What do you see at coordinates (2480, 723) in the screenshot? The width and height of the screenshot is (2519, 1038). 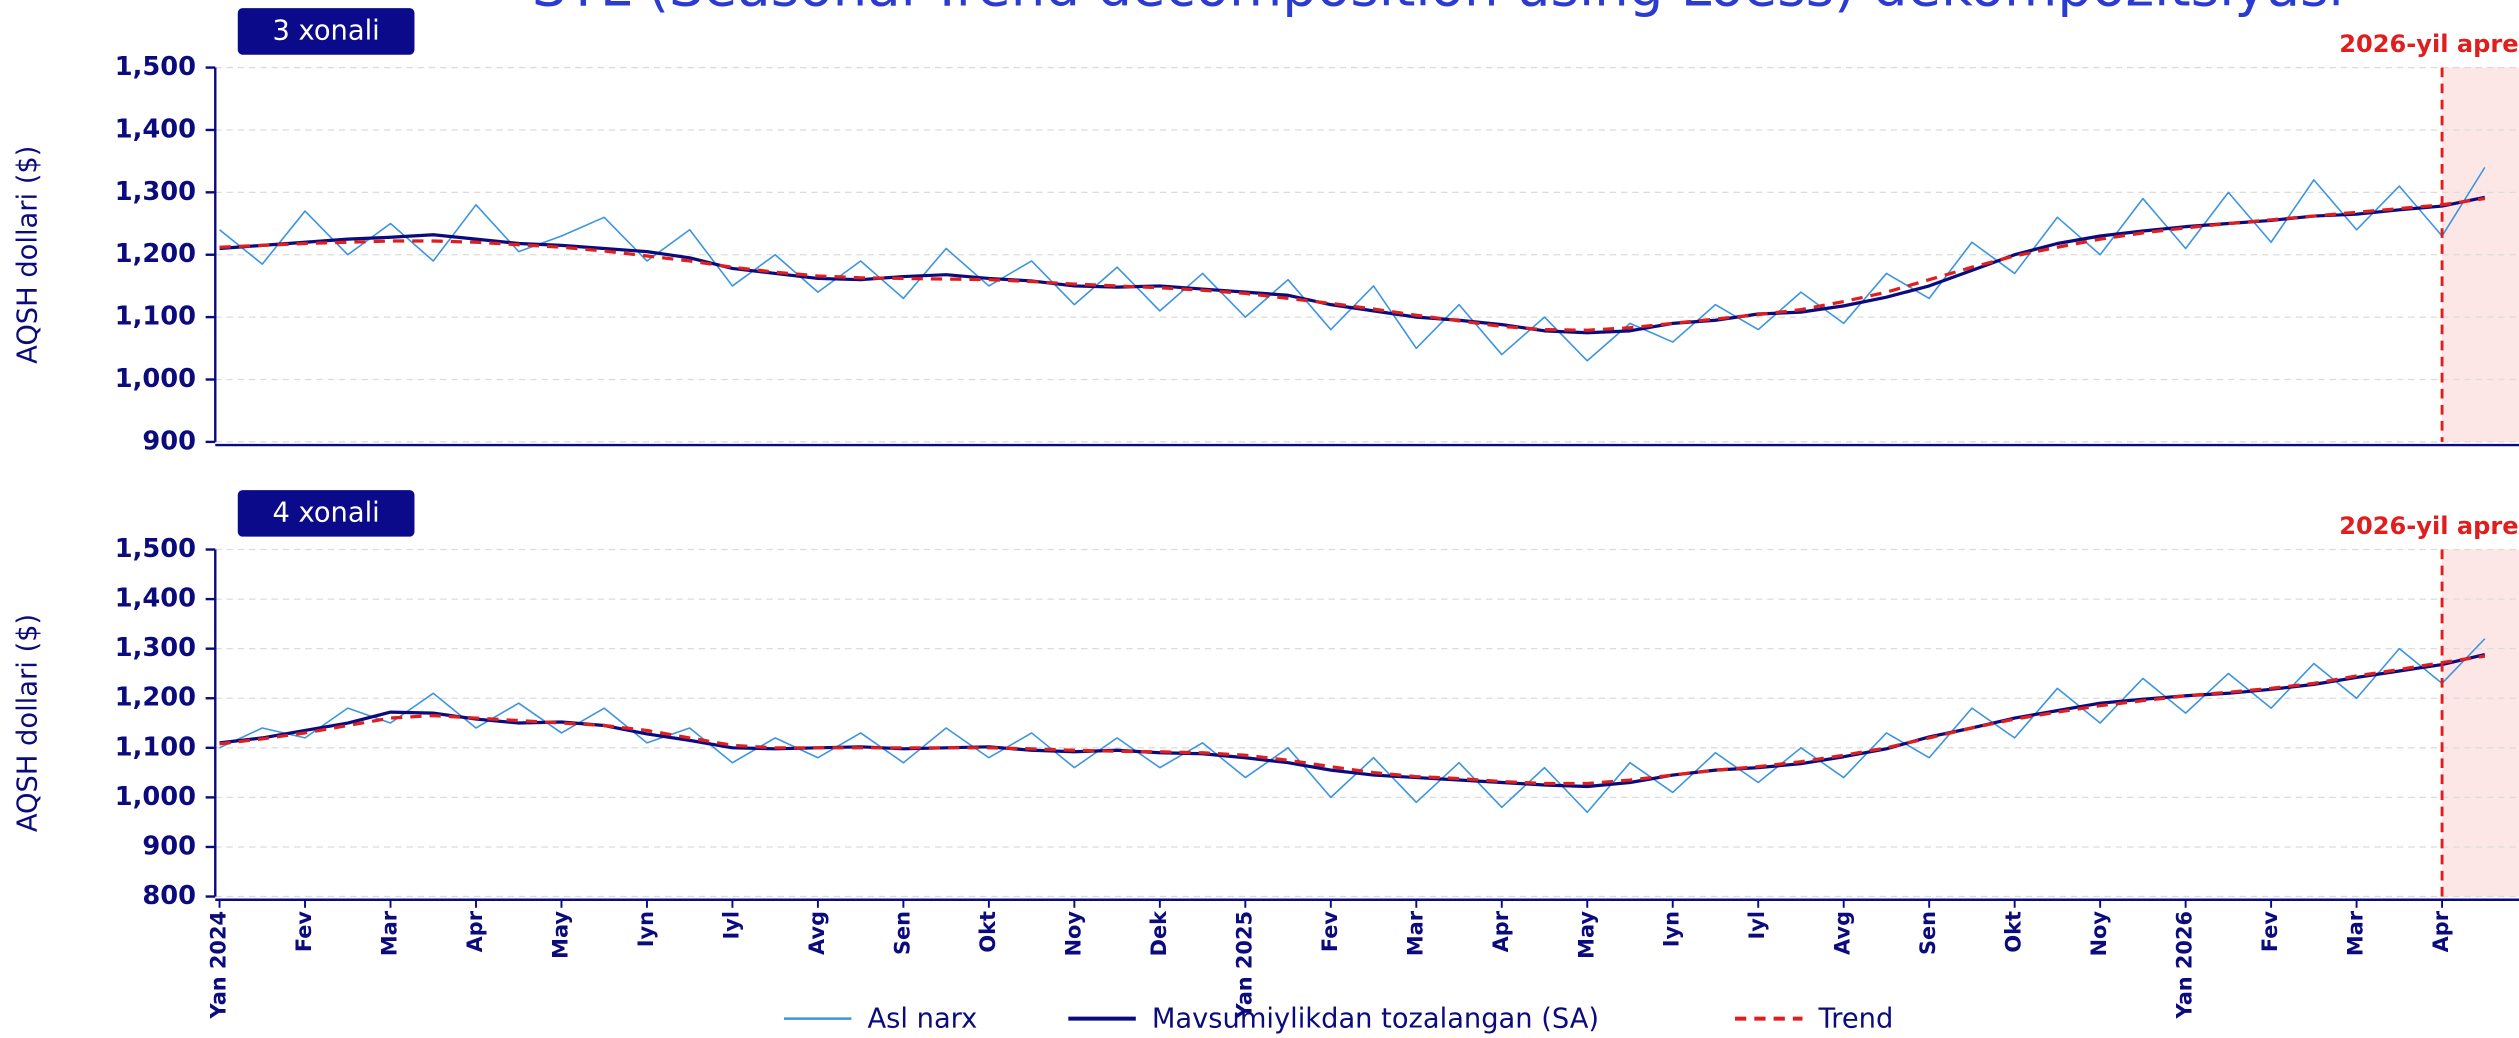 I see `forecast-shade` at bounding box center [2480, 723].